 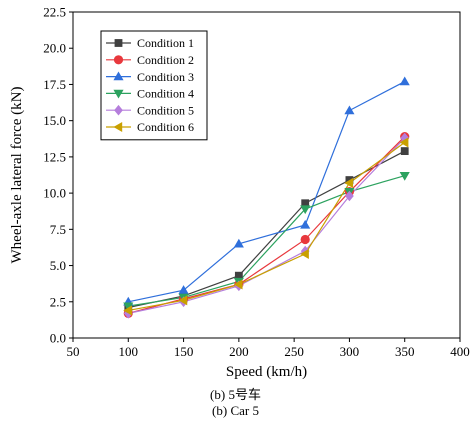 I want to click on figure-caption-chinese: (b) 5号车, so click(x=235, y=394).